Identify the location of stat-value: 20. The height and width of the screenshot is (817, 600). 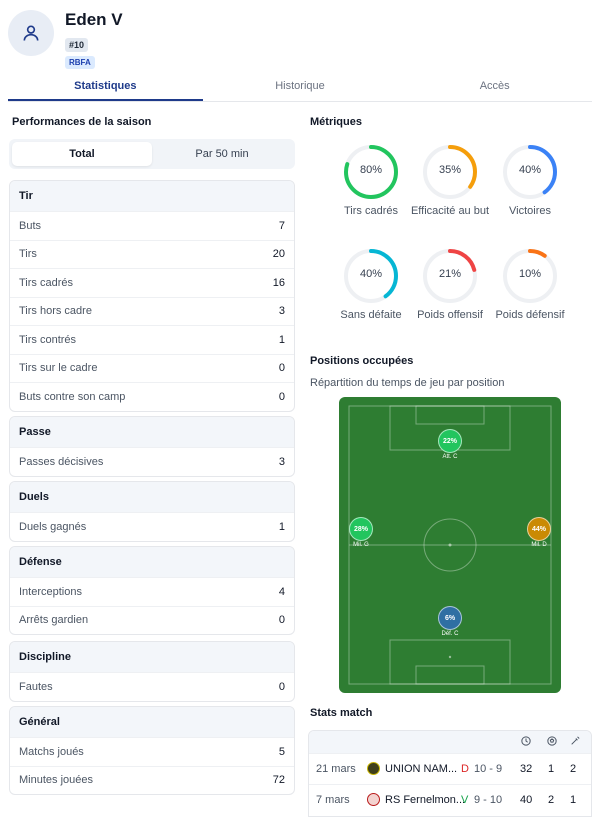
(278, 254).